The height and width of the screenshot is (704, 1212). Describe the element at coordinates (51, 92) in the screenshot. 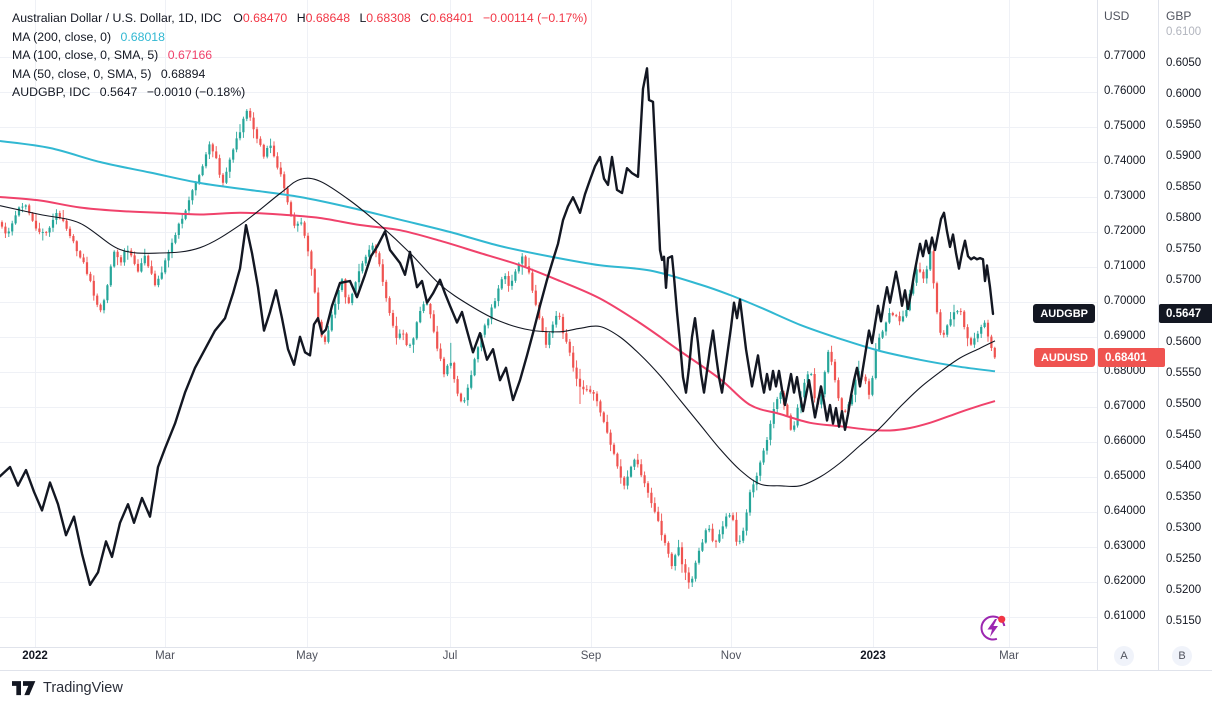

I see `audgbp-label: AUDGBP, IDC` at that location.